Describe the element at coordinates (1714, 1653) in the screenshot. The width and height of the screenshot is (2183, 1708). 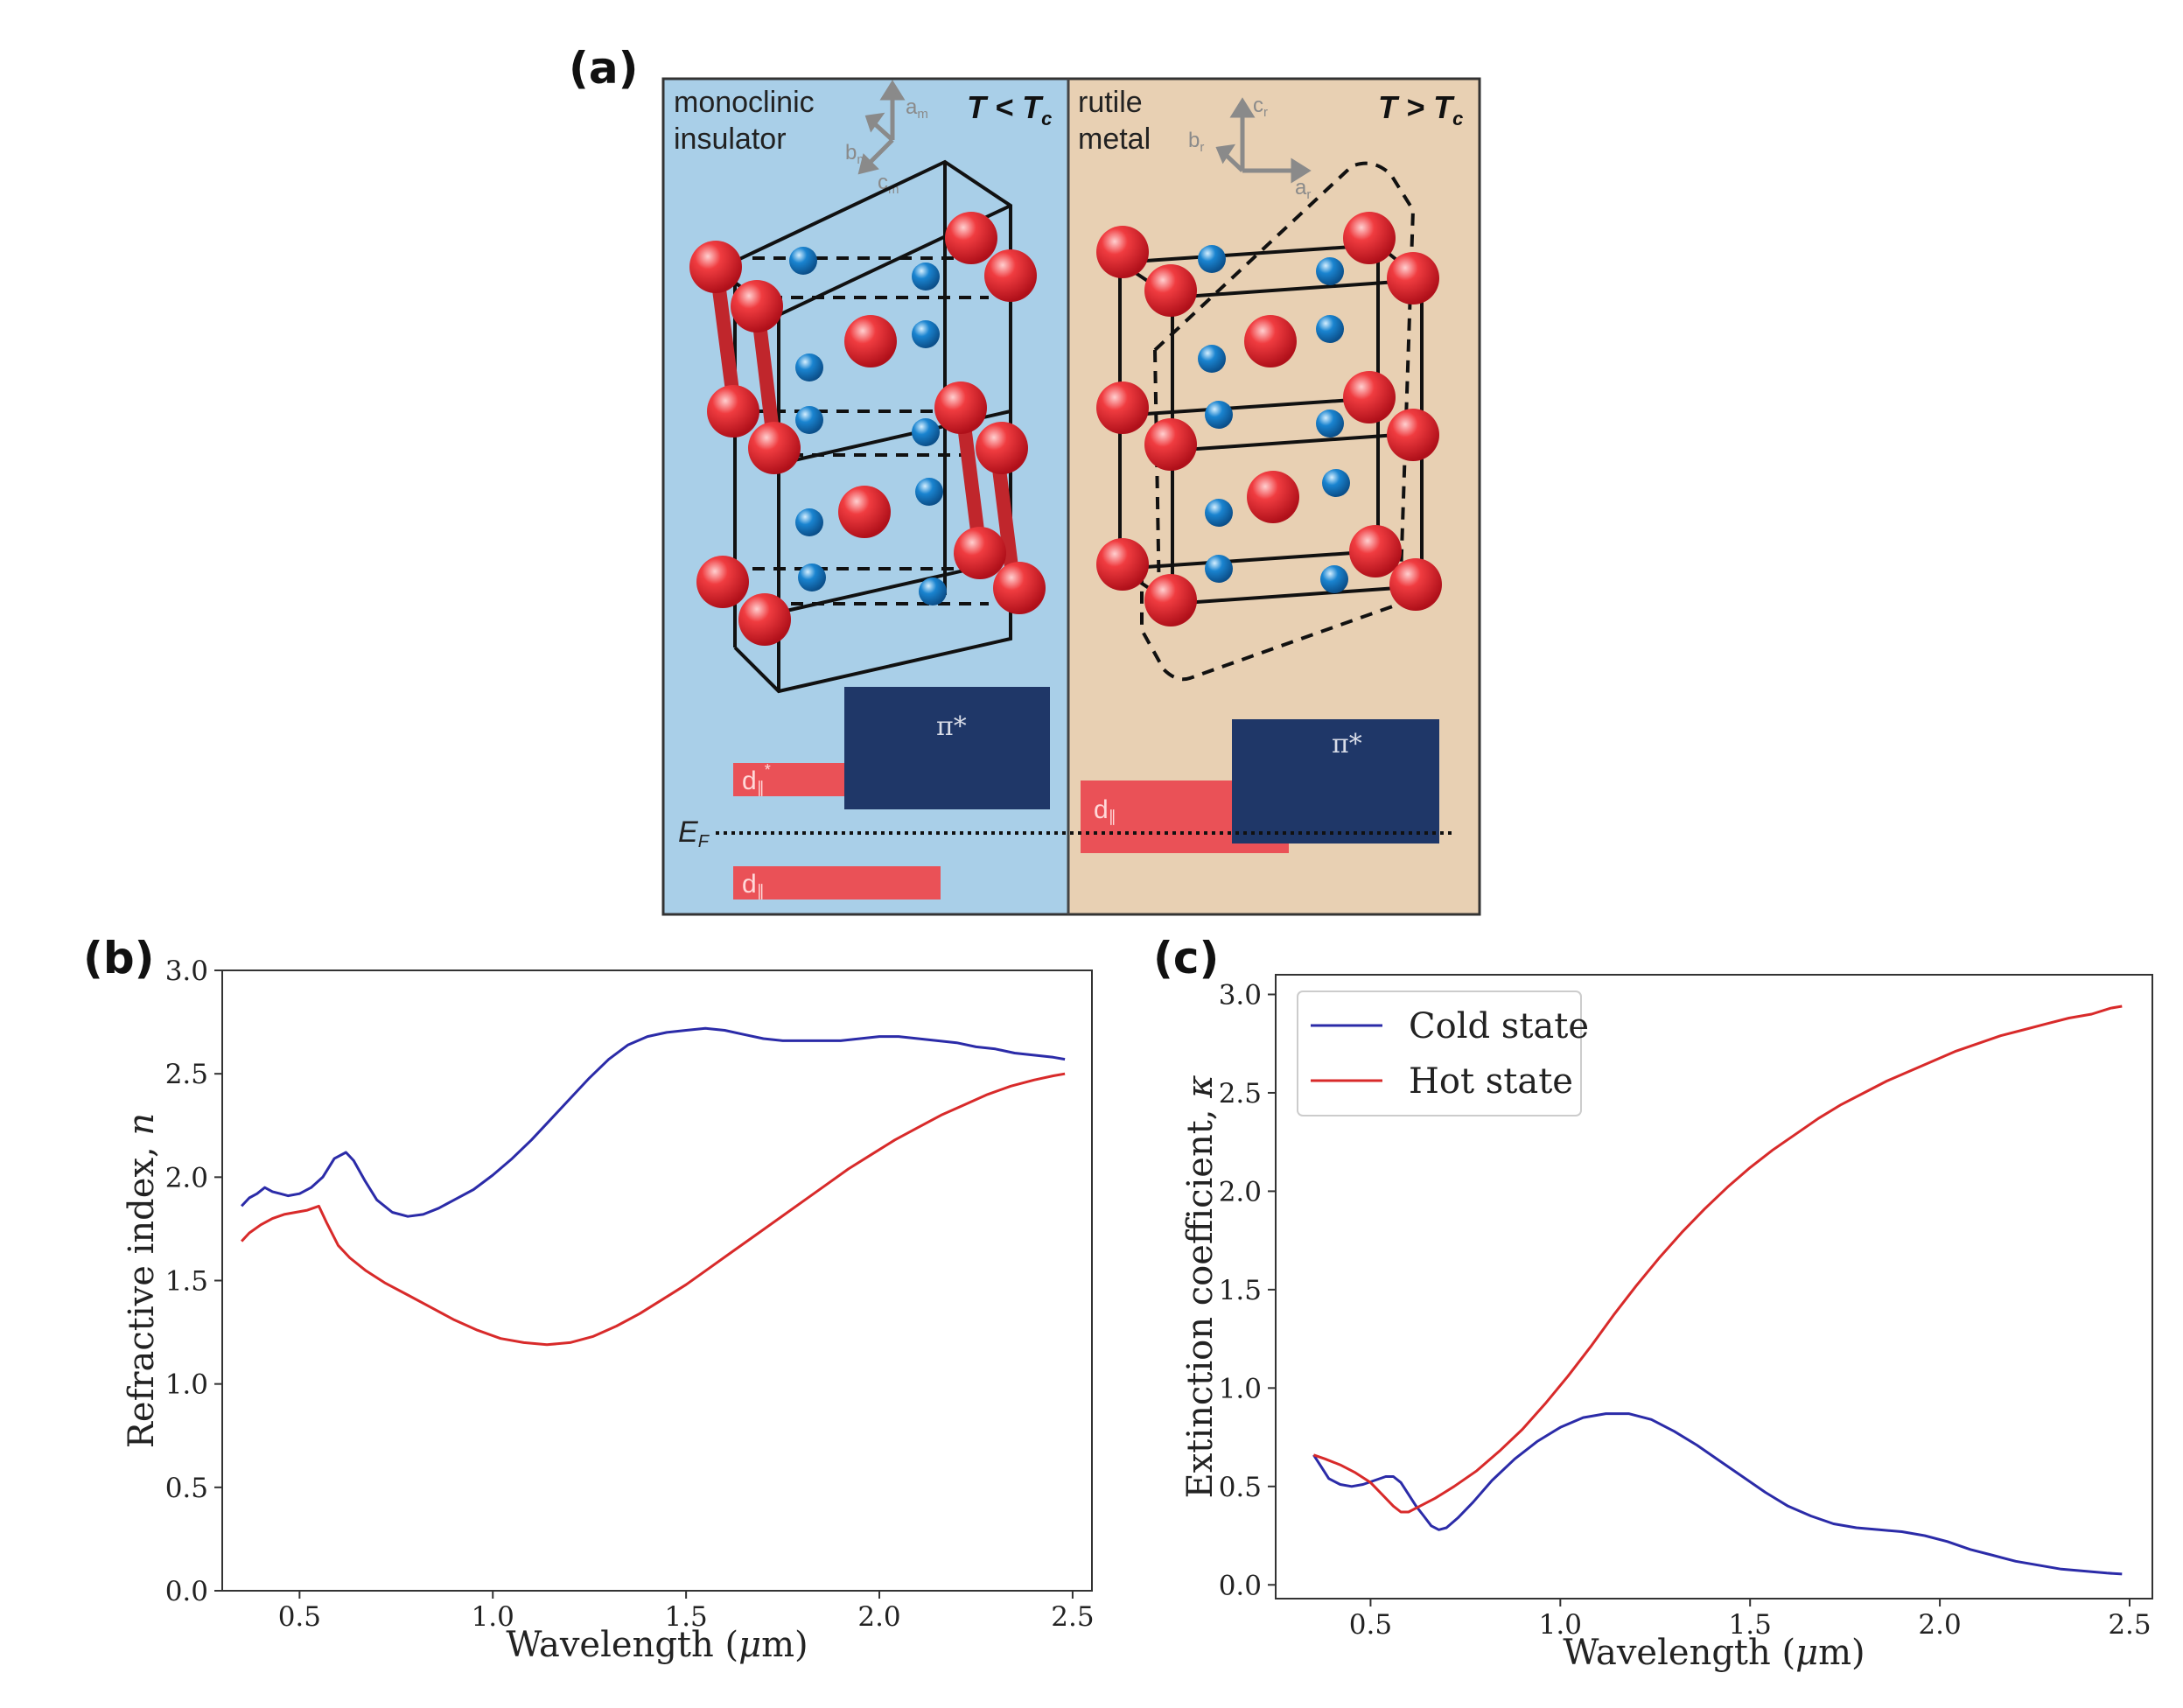
I see `chart-c-xlabel: Wavelength (μm)` at that location.